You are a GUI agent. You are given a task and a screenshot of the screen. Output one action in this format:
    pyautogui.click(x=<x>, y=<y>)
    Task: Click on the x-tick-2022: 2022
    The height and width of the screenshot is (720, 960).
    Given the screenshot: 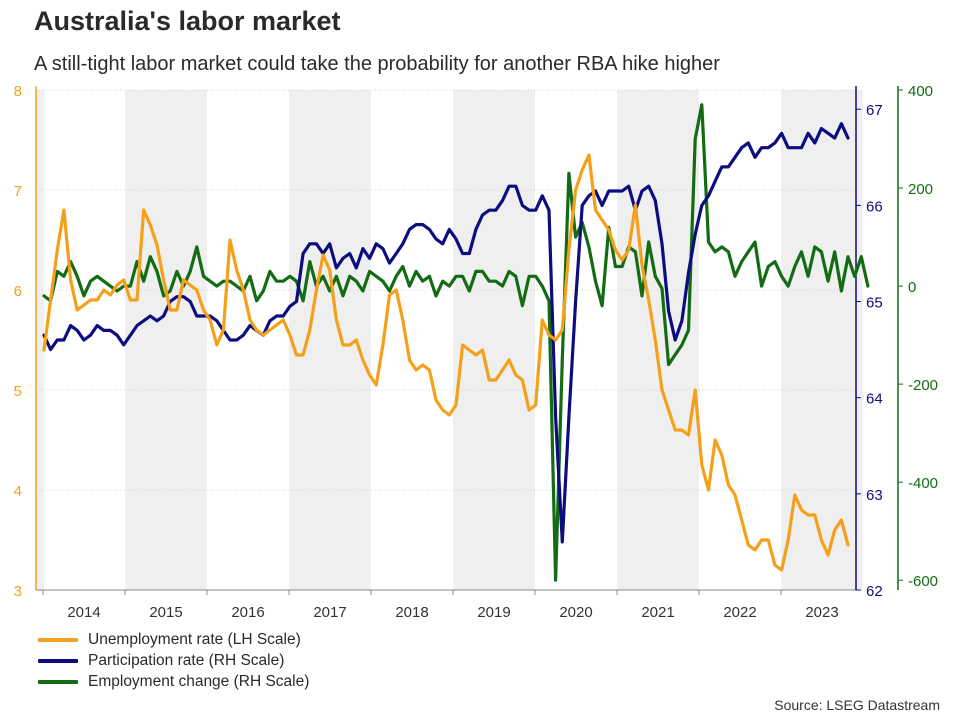 What is the action you would take?
    pyautogui.click(x=739, y=612)
    